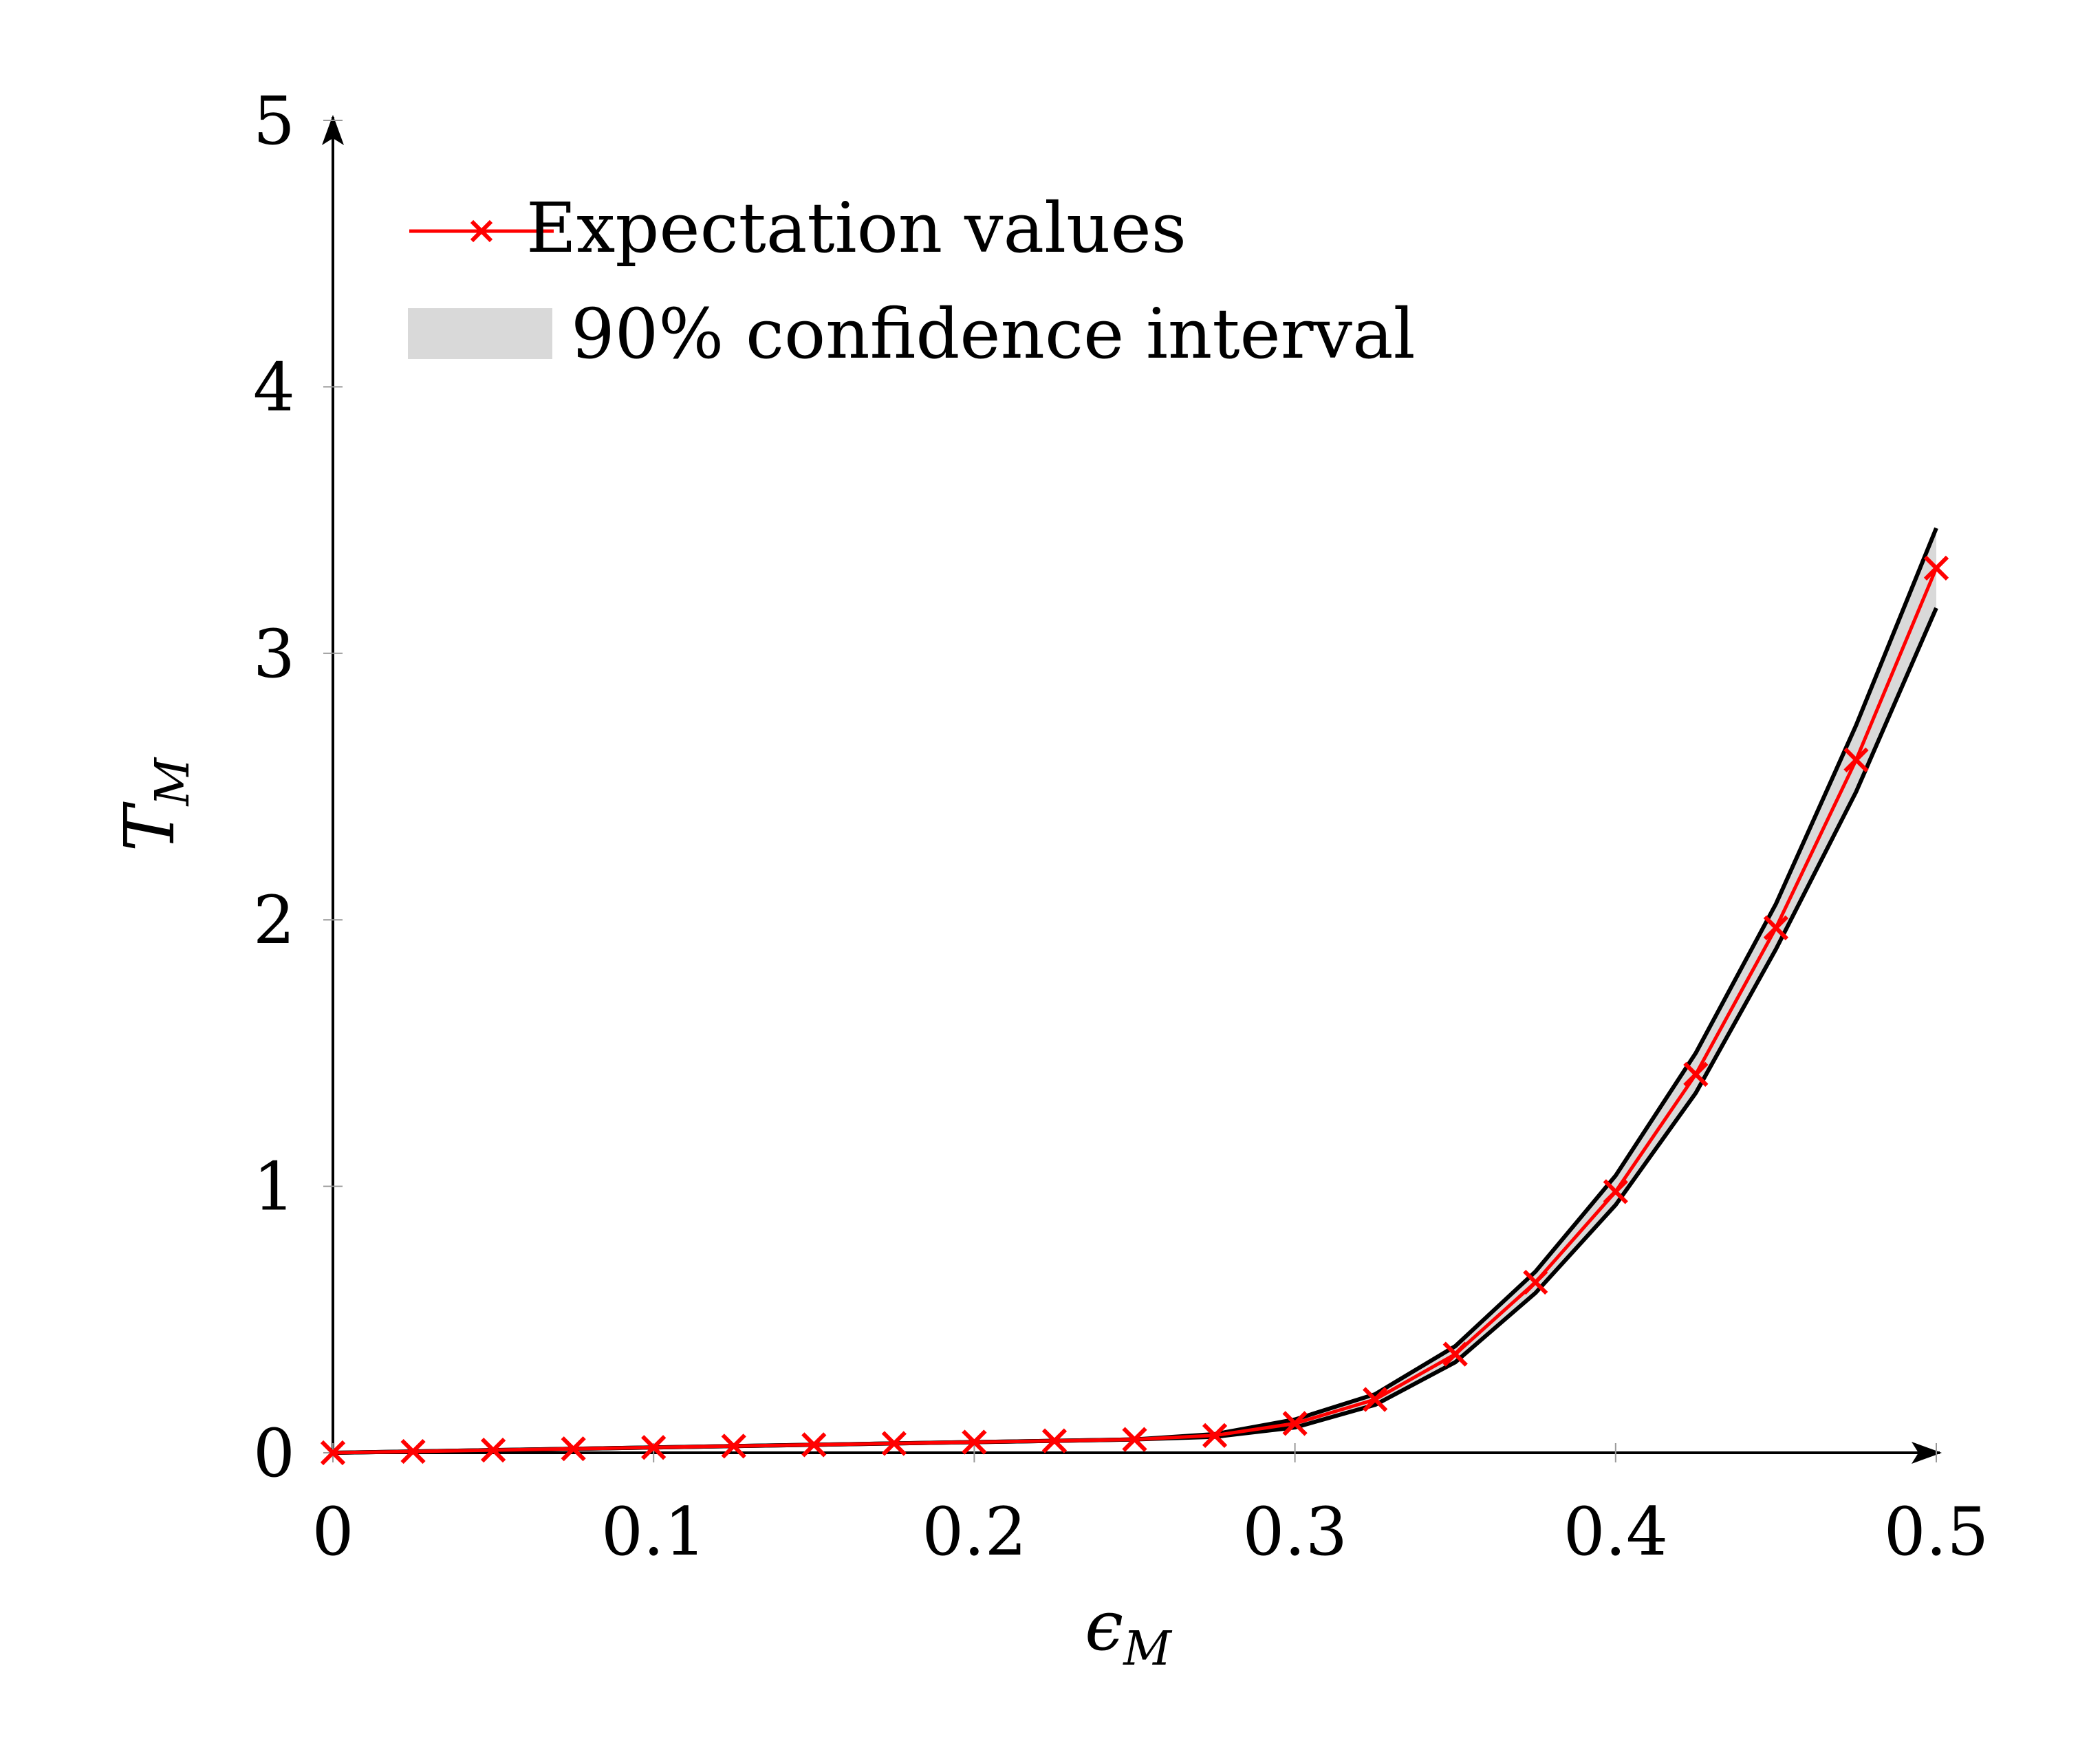 This screenshot has height=1741, width=2100. What do you see at coordinates (1927, 1453) in the screenshot?
I see `x-axis-arrow-icon` at bounding box center [1927, 1453].